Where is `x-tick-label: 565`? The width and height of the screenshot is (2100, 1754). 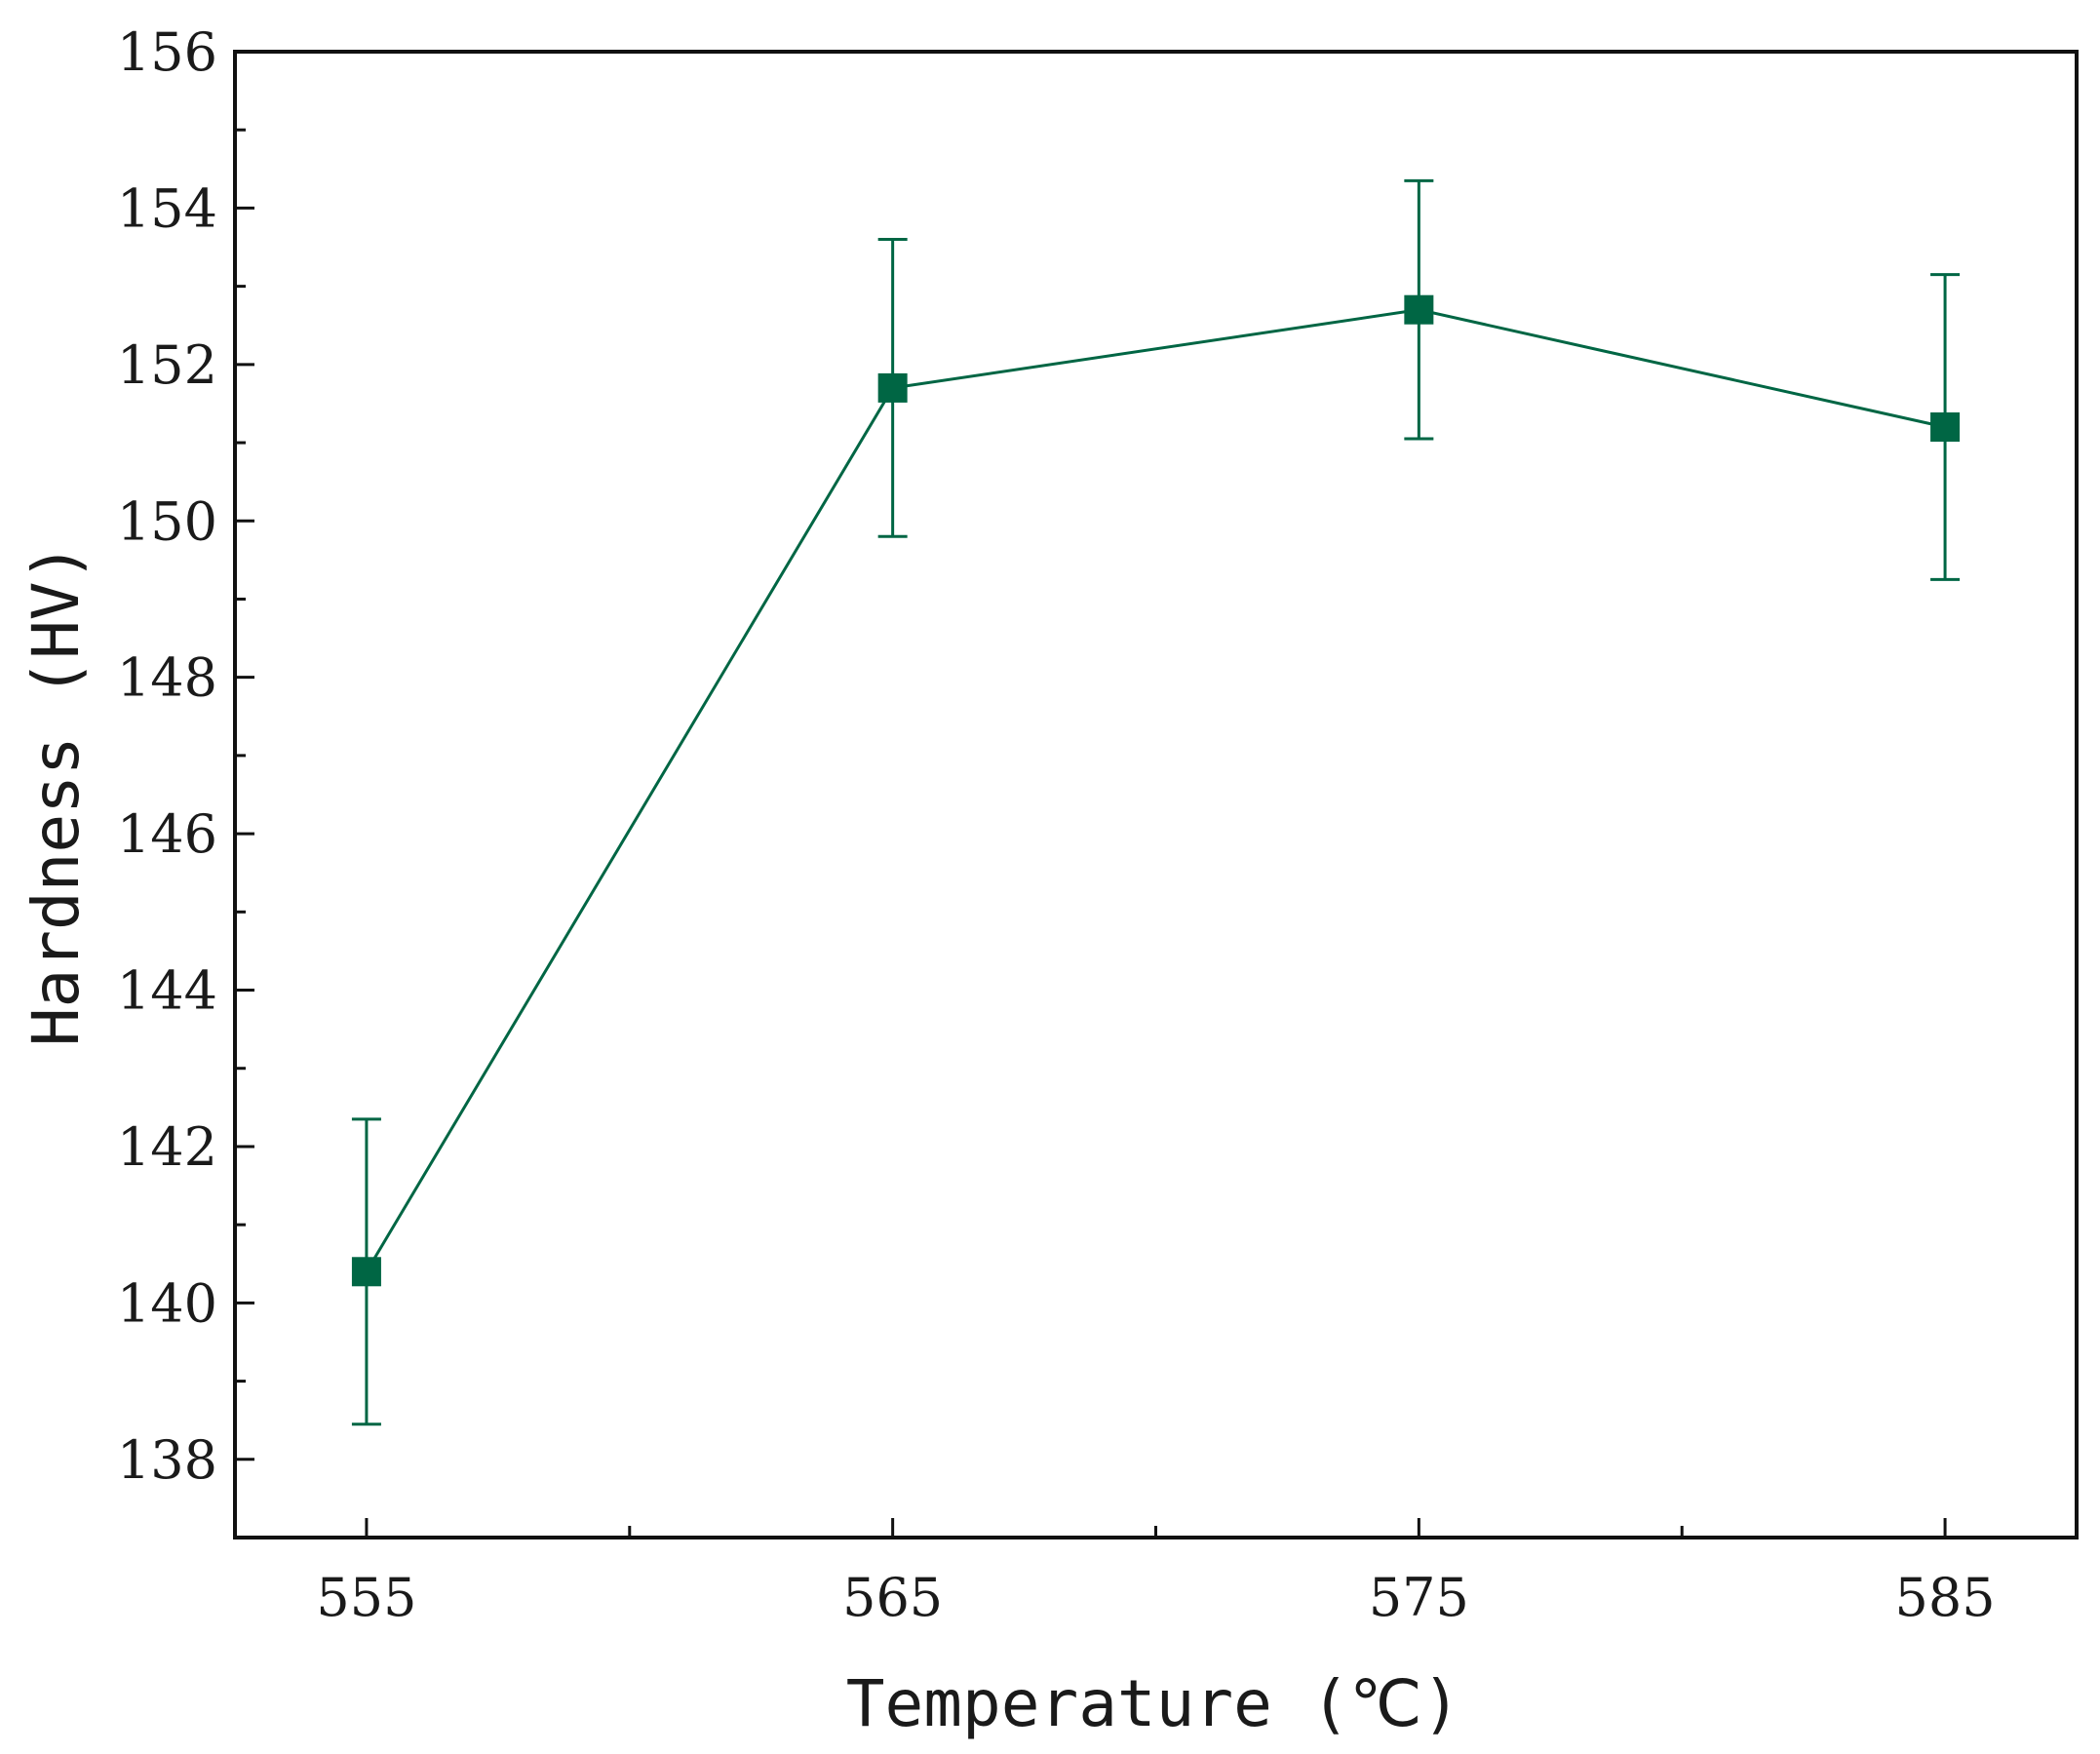 x-tick-label: 565 is located at coordinates (893, 1597).